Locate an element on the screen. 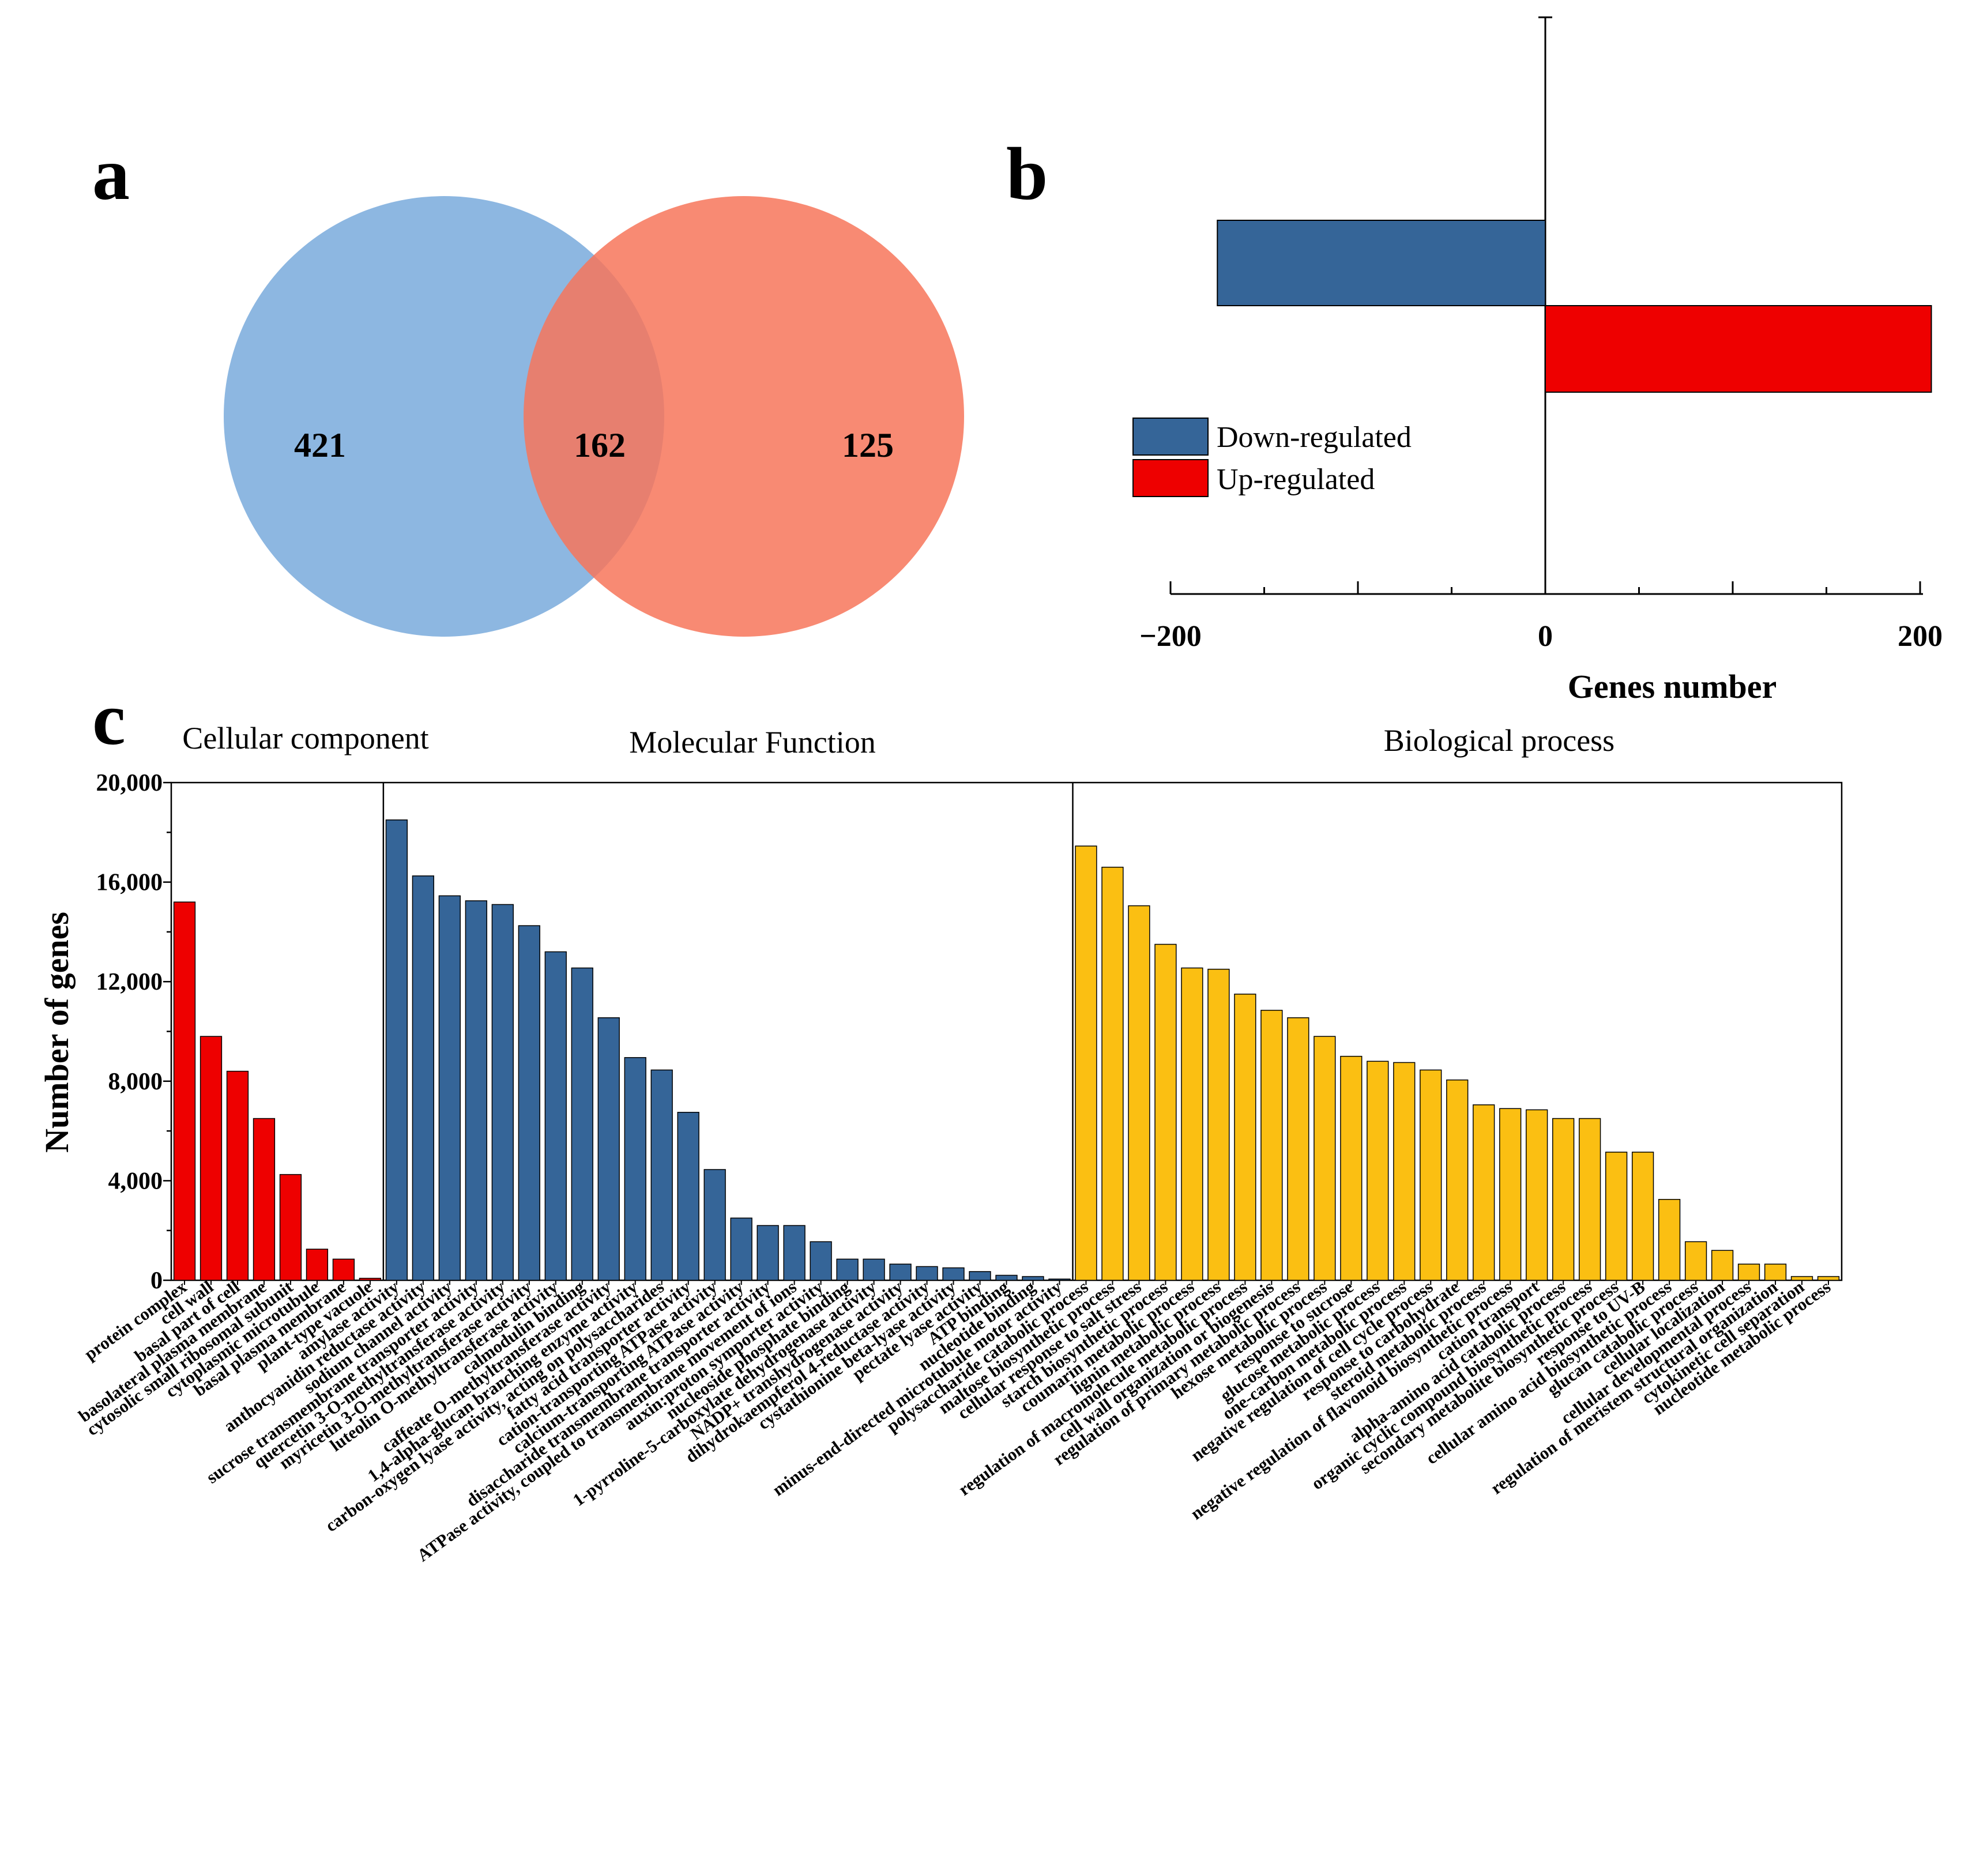 The image size is (1972, 1876). y-tick-label: 0 is located at coordinates (156, 1281).